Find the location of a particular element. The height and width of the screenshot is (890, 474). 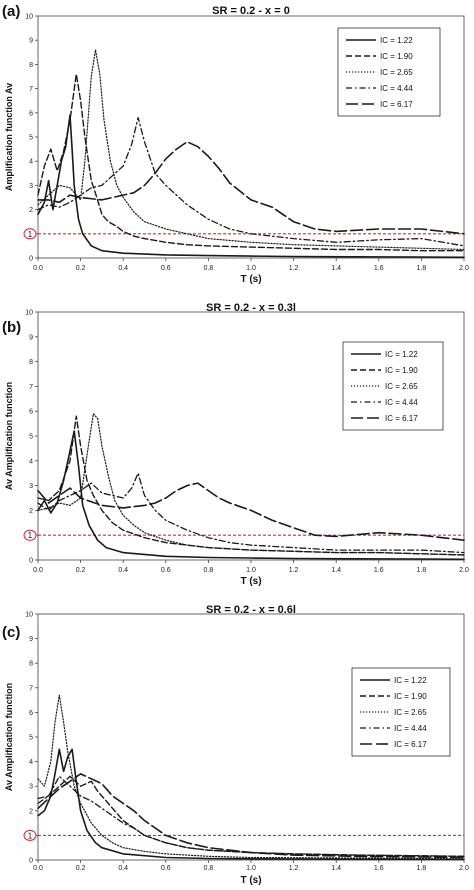

panel-label: (c) is located at coordinates (11, 632).